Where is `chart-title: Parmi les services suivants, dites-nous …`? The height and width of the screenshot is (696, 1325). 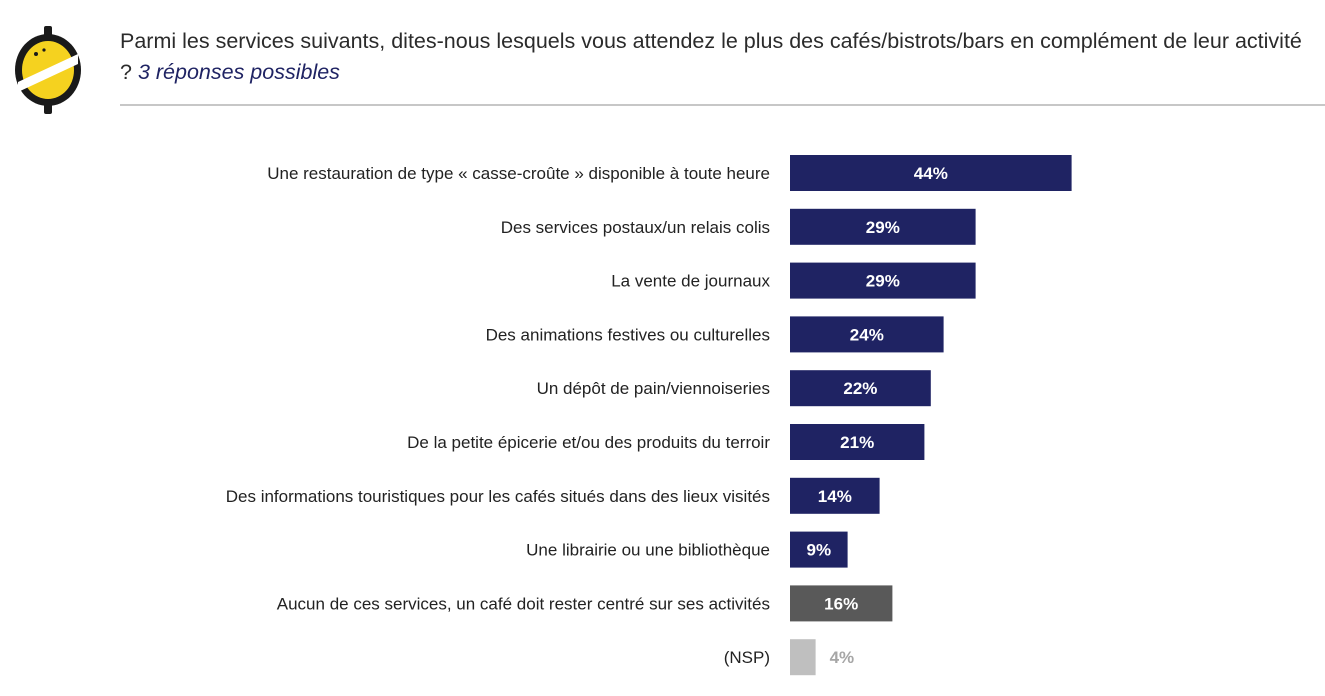
chart-title: Parmi les services suivants, dites-nous … is located at coordinates (717, 57).